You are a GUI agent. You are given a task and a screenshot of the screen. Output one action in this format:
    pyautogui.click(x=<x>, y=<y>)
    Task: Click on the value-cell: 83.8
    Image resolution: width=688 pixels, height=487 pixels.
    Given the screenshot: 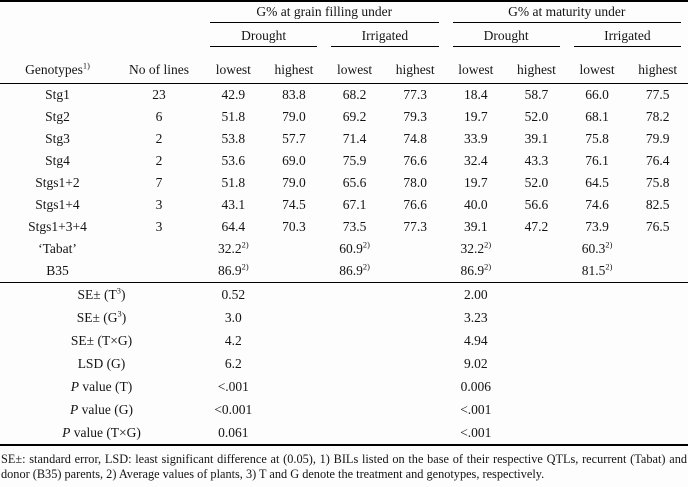 What is the action you would take?
    pyautogui.click(x=294, y=94)
    